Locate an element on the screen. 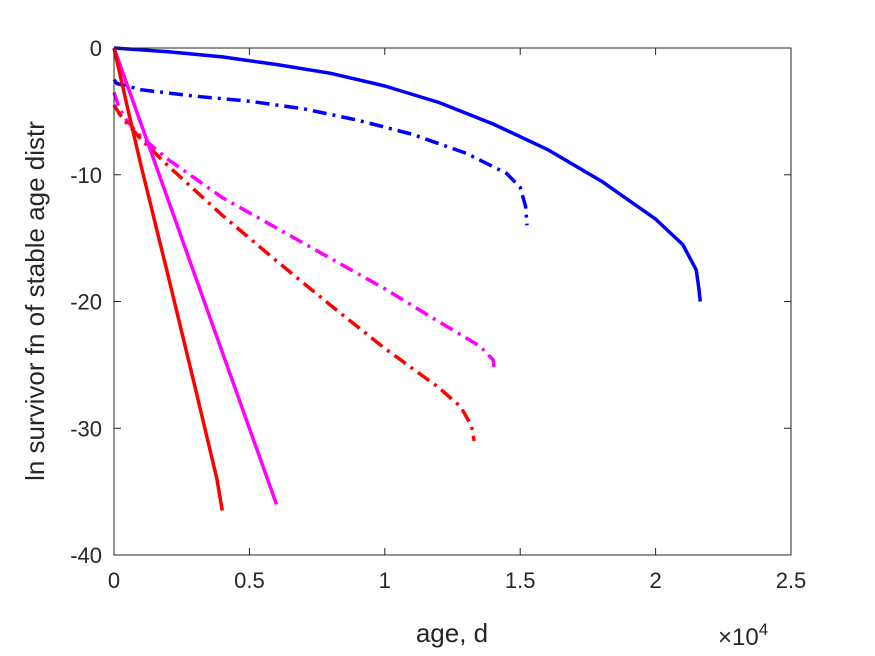 This screenshot has width=875, height=656. y-tick-label: -40 is located at coordinates (86, 555).